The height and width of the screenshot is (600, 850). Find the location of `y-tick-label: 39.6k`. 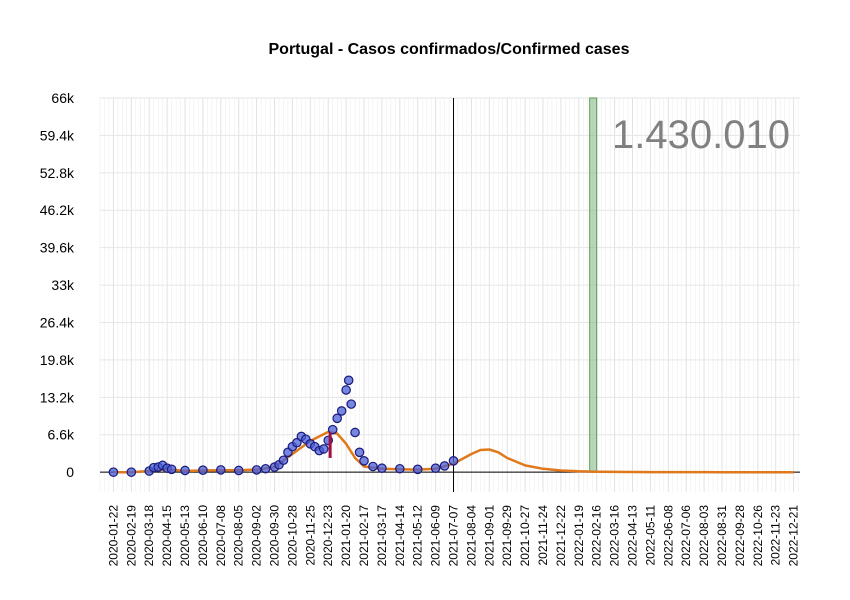

y-tick-label: 39.6k is located at coordinates (57, 248).